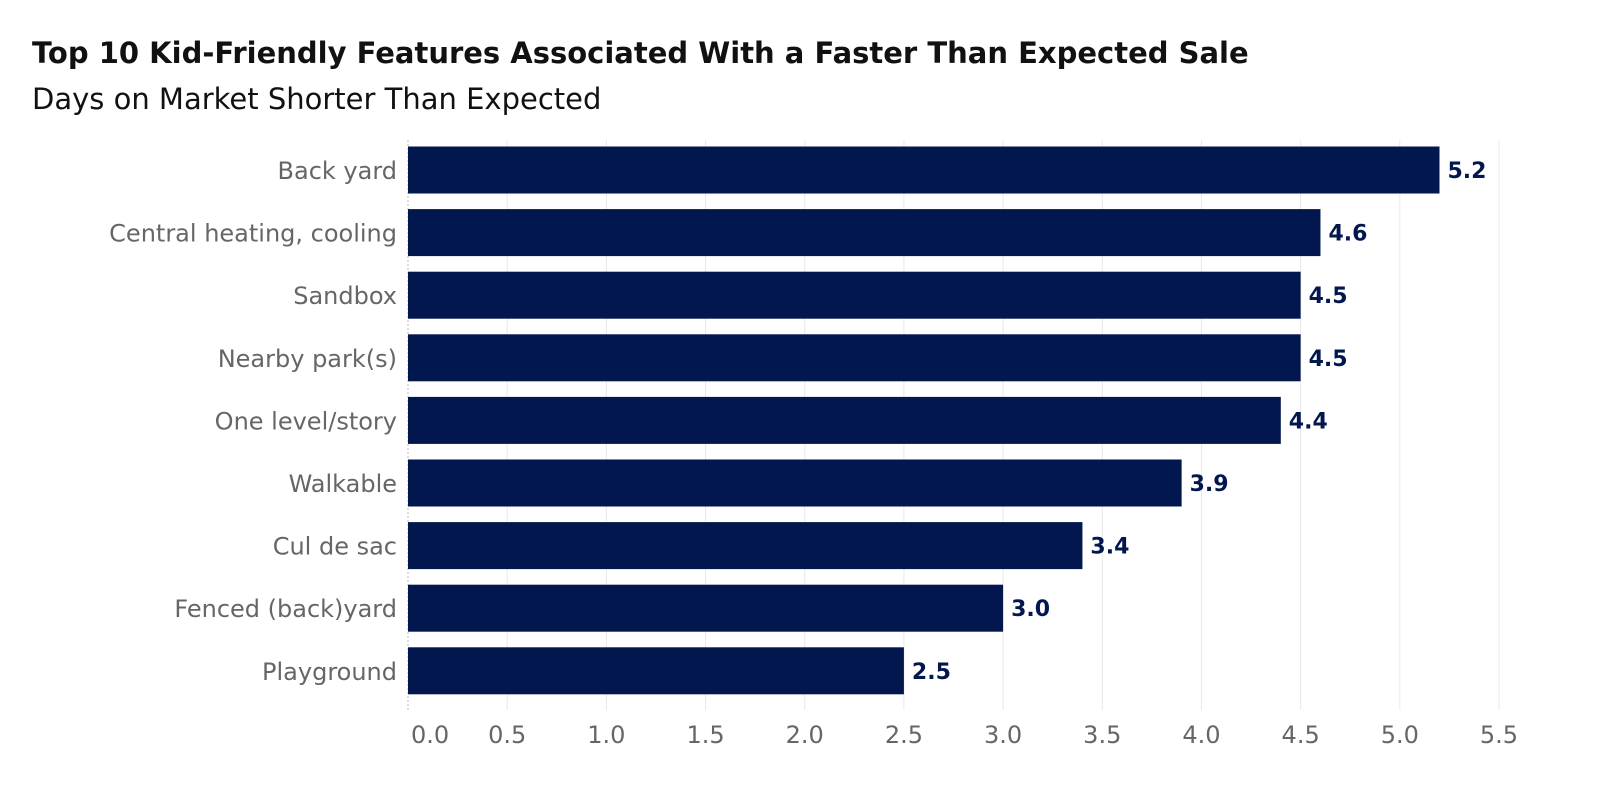 Image resolution: width=1600 pixels, height=800 pixels. What do you see at coordinates (1201, 735) in the screenshot?
I see `x-tick-label: 4.0` at bounding box center [1201, 735].